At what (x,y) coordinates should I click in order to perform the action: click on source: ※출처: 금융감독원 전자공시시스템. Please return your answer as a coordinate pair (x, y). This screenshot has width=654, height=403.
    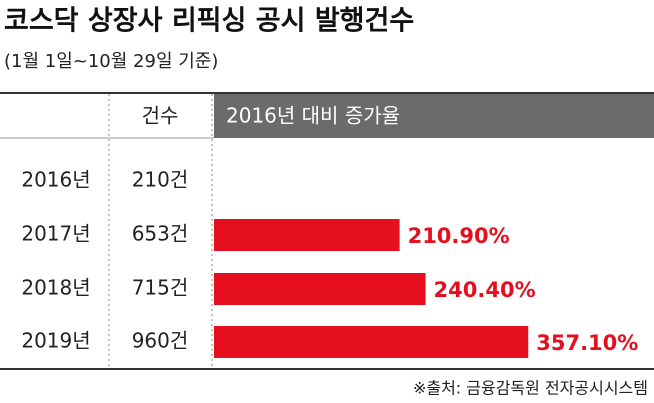
    Looking at the image, I should click on (530, 388).